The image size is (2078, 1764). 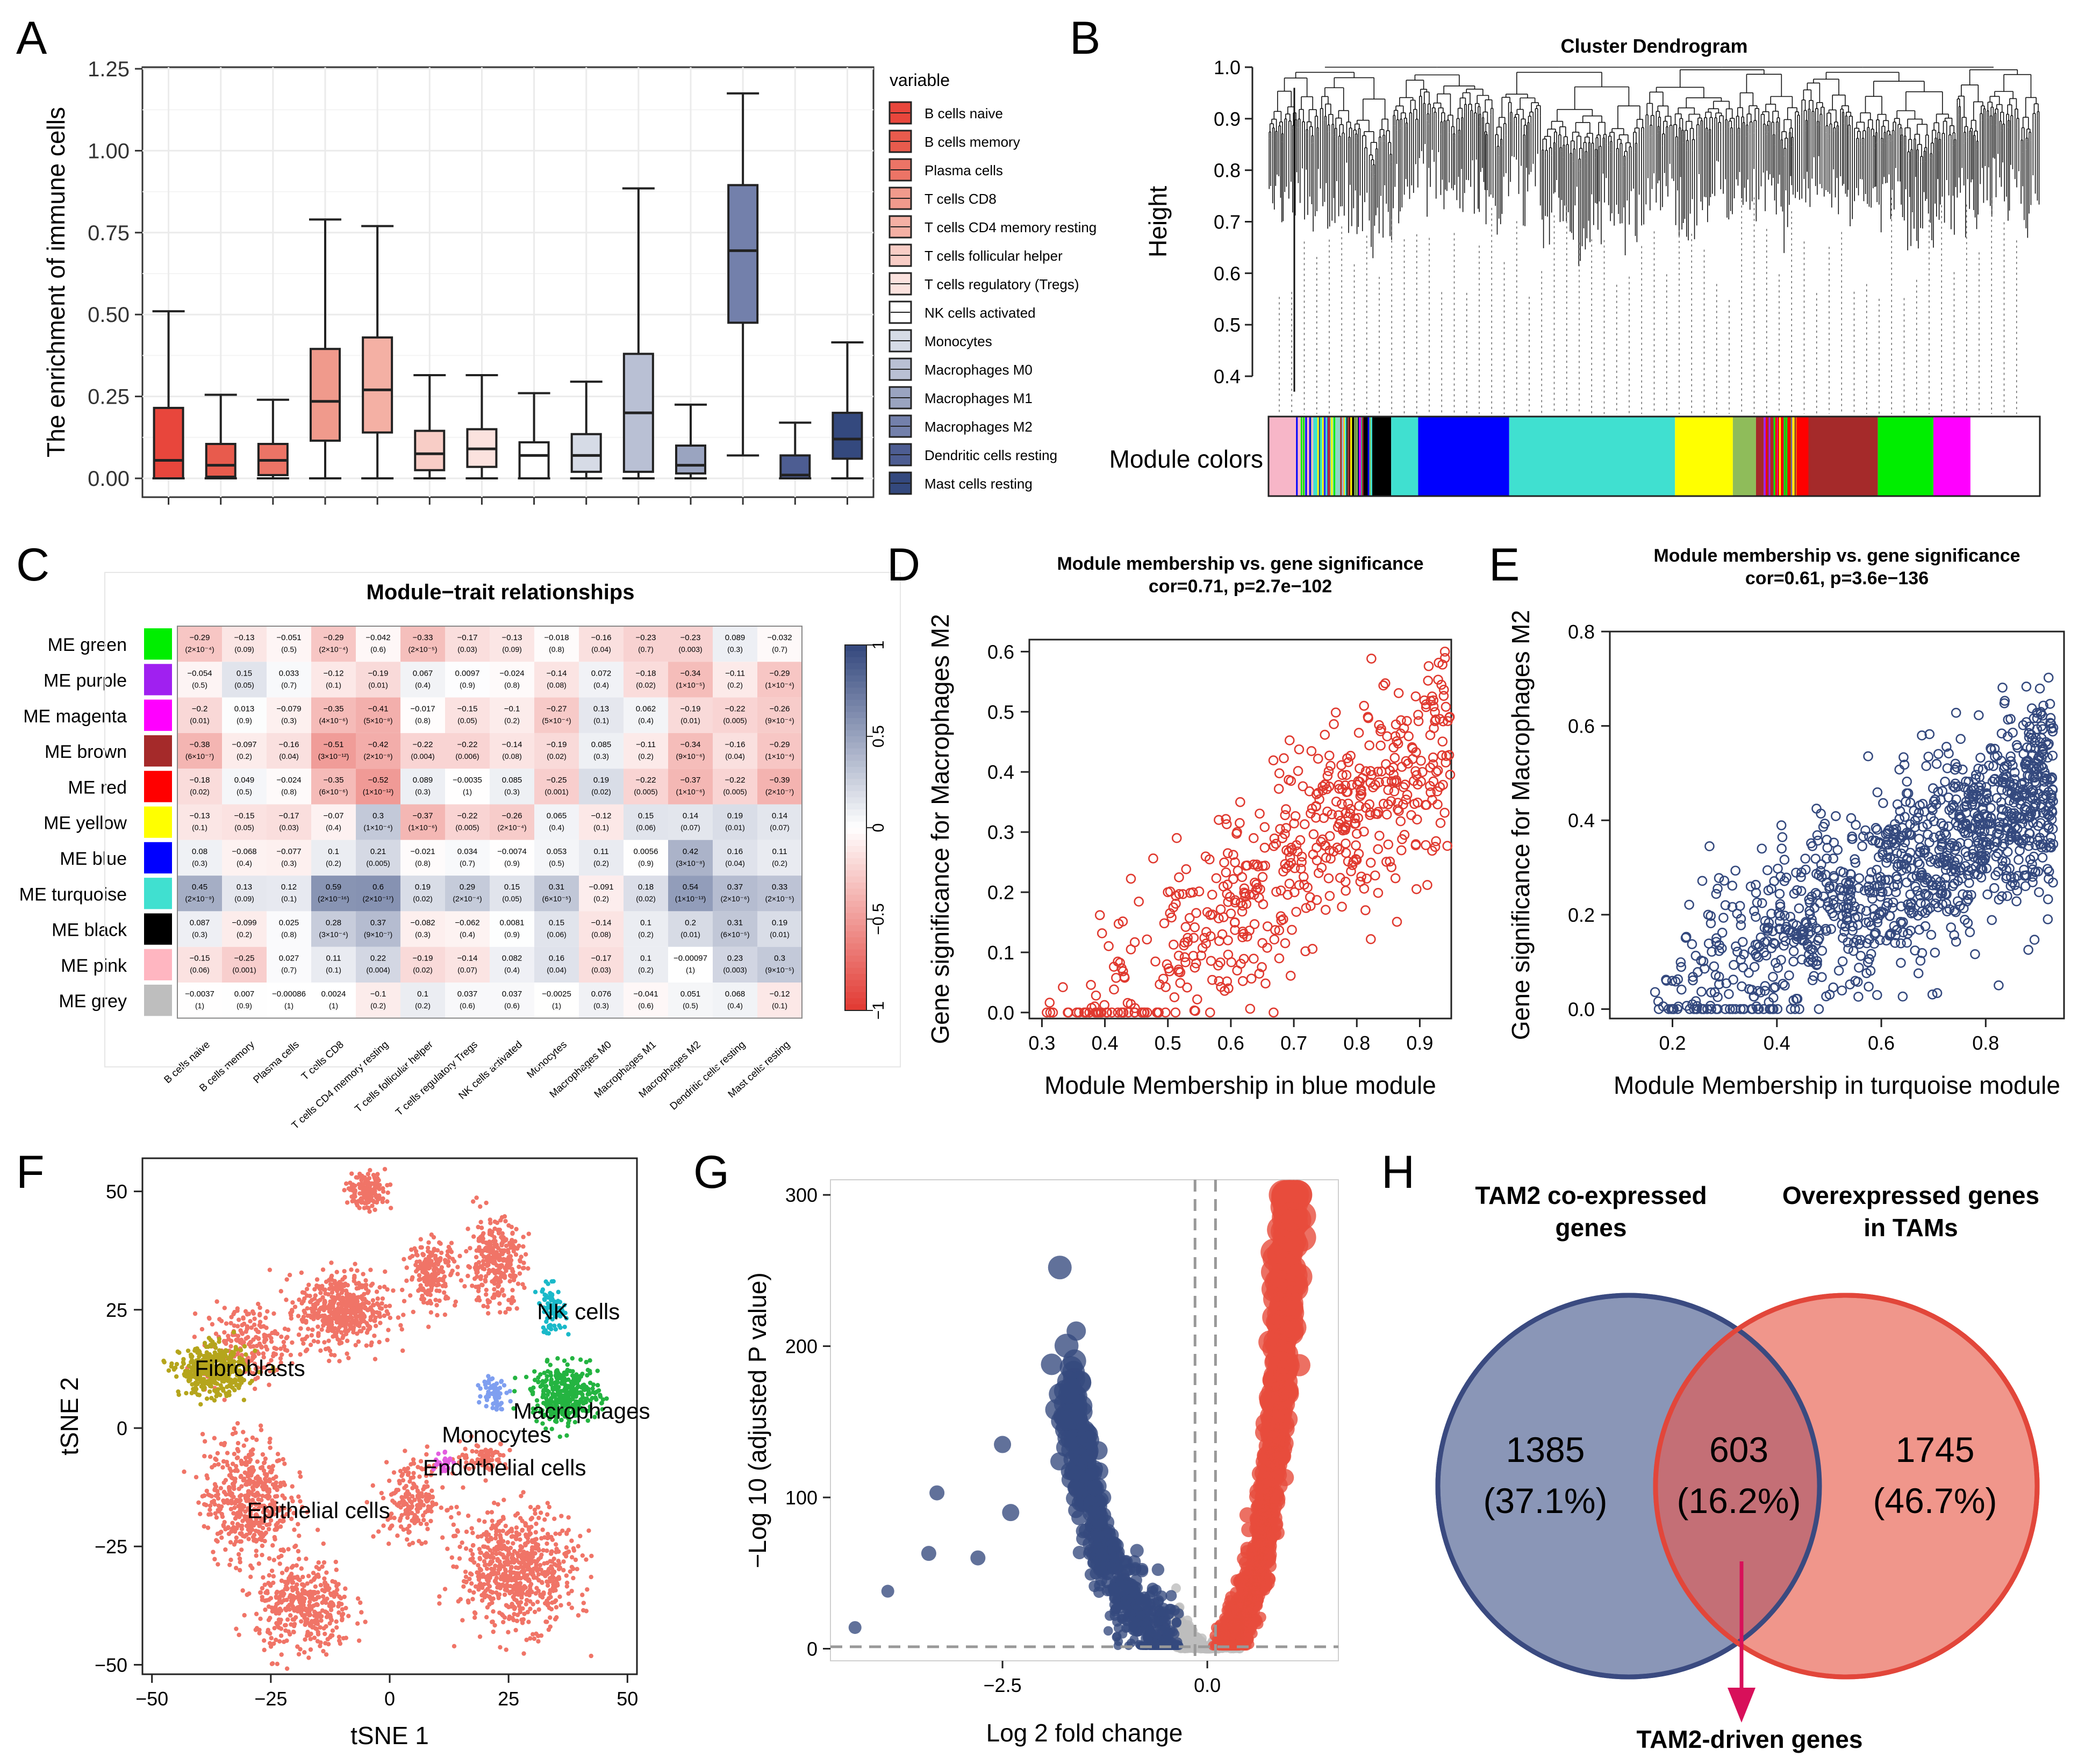 What do you see at coordinates (288, 780) in the screenshot?
I see `cell-correlation: −0.024` at bounding box center [288, 780].